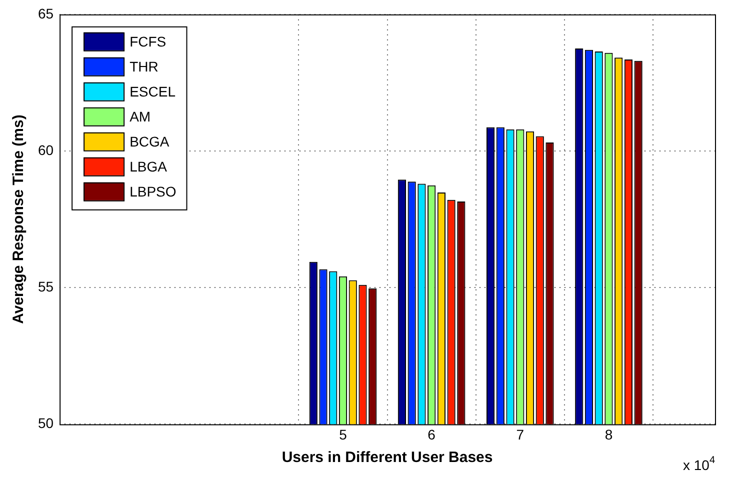  Describe the element at coordinates (46, 150) in the screenshot. I see `y-tick-label: 60` at that location.